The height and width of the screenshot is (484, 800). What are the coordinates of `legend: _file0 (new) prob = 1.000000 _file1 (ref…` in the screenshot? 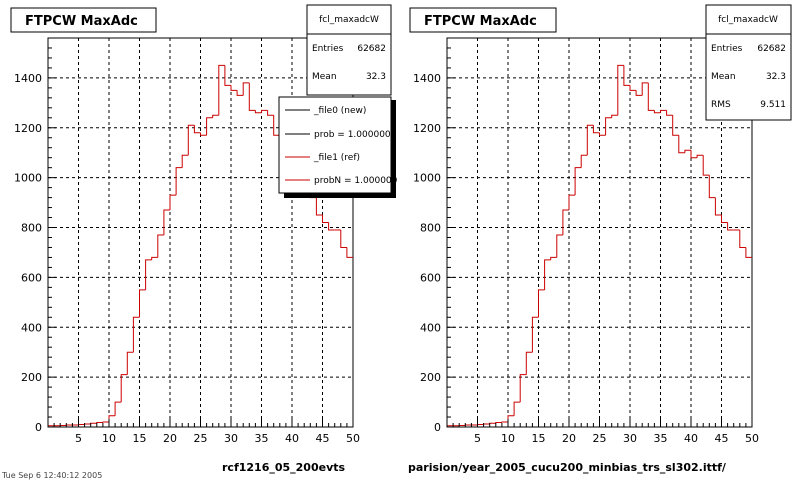 It's located at (338, 147).